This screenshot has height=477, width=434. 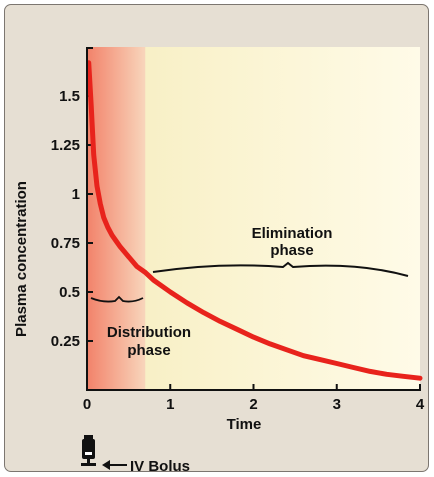 I want to click on y-tick-label: 0.5, so click(x=69, y=292).